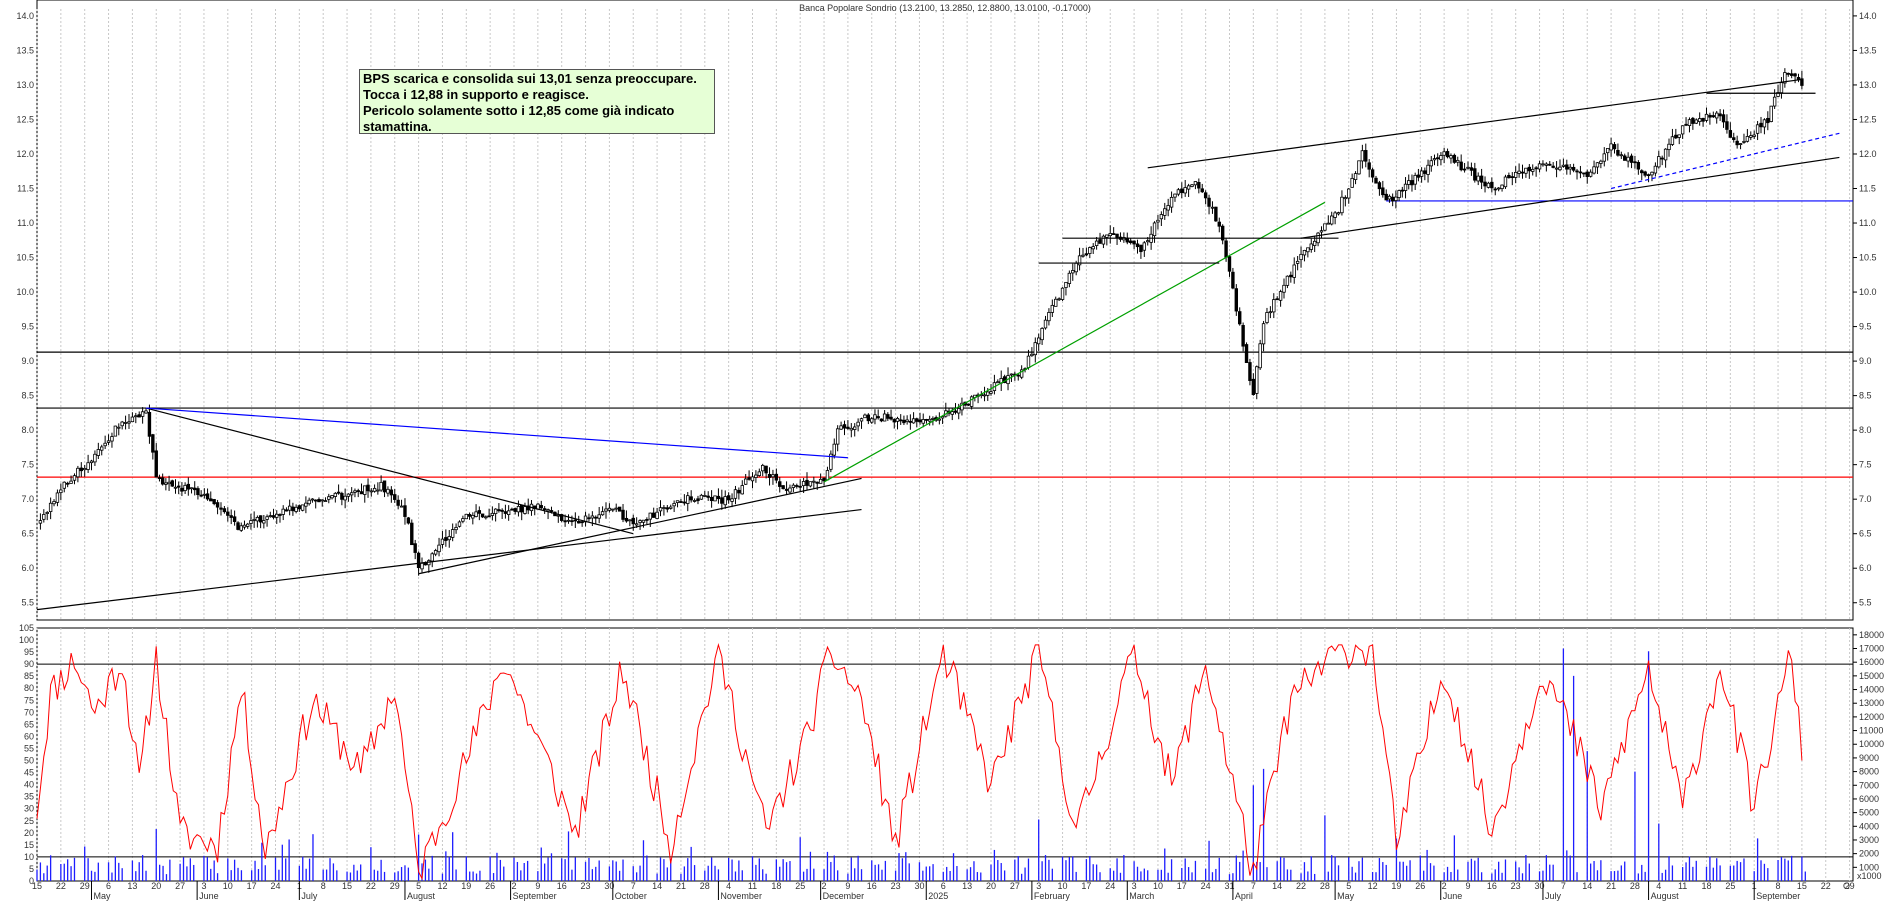 The image size is (1890, 902). What do you see at coordinates (25, 292) in the screenshot?
I see `price-y-tick-left: 10.0` at bounding box center [25, 292].